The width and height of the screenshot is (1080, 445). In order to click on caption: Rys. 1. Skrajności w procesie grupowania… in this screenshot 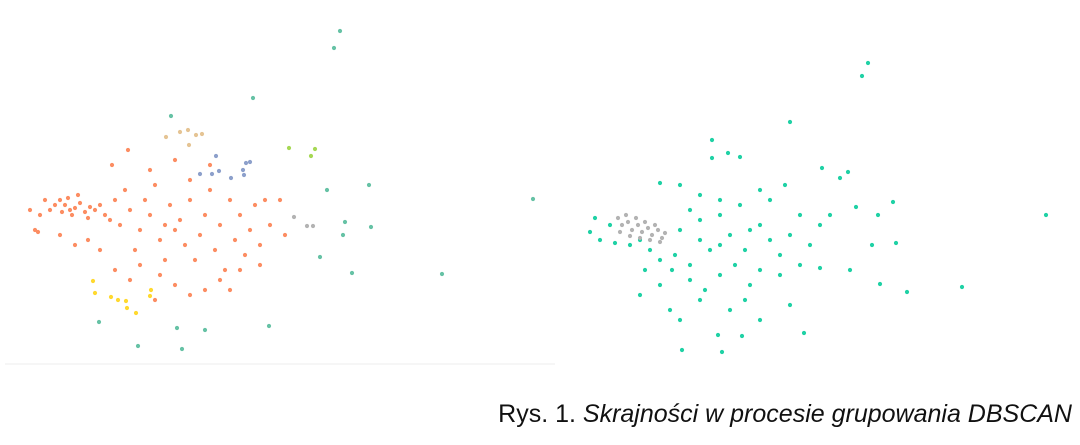, I will do `click(785, 414)`.